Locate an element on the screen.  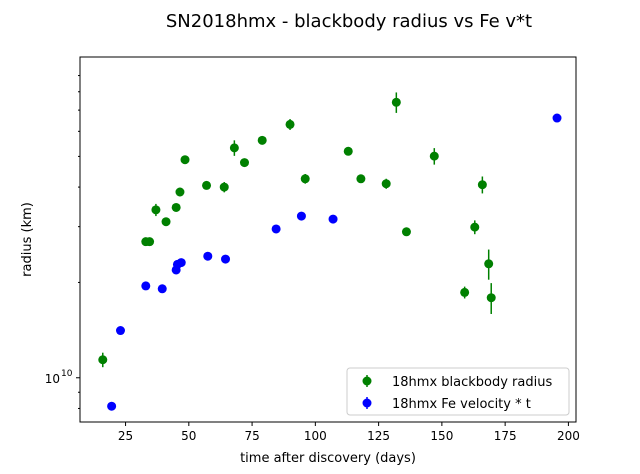
x-tick-label: 175 is located at coordinates (505, 436).